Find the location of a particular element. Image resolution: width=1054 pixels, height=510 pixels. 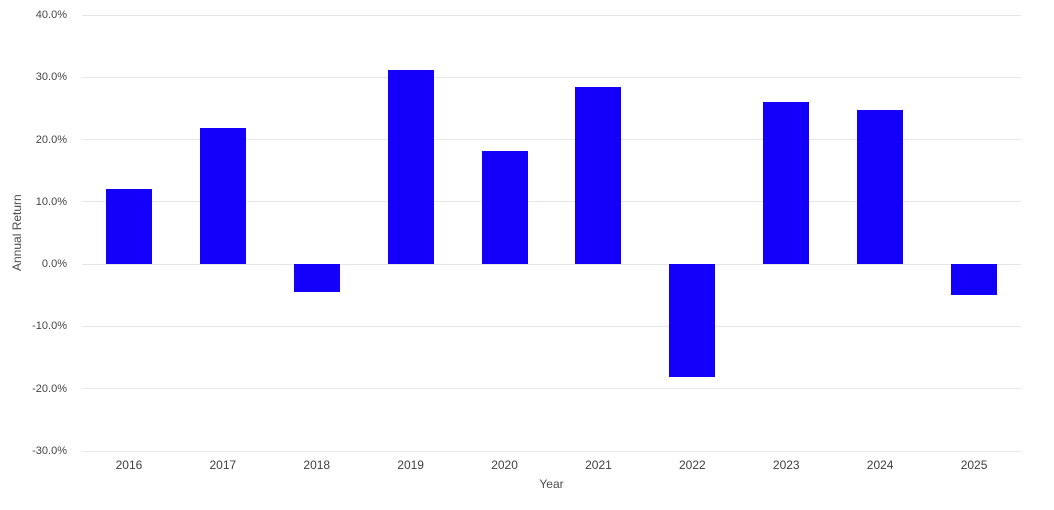

y-axis-tick-label: 0.0% is located at coordinates (54, 264).